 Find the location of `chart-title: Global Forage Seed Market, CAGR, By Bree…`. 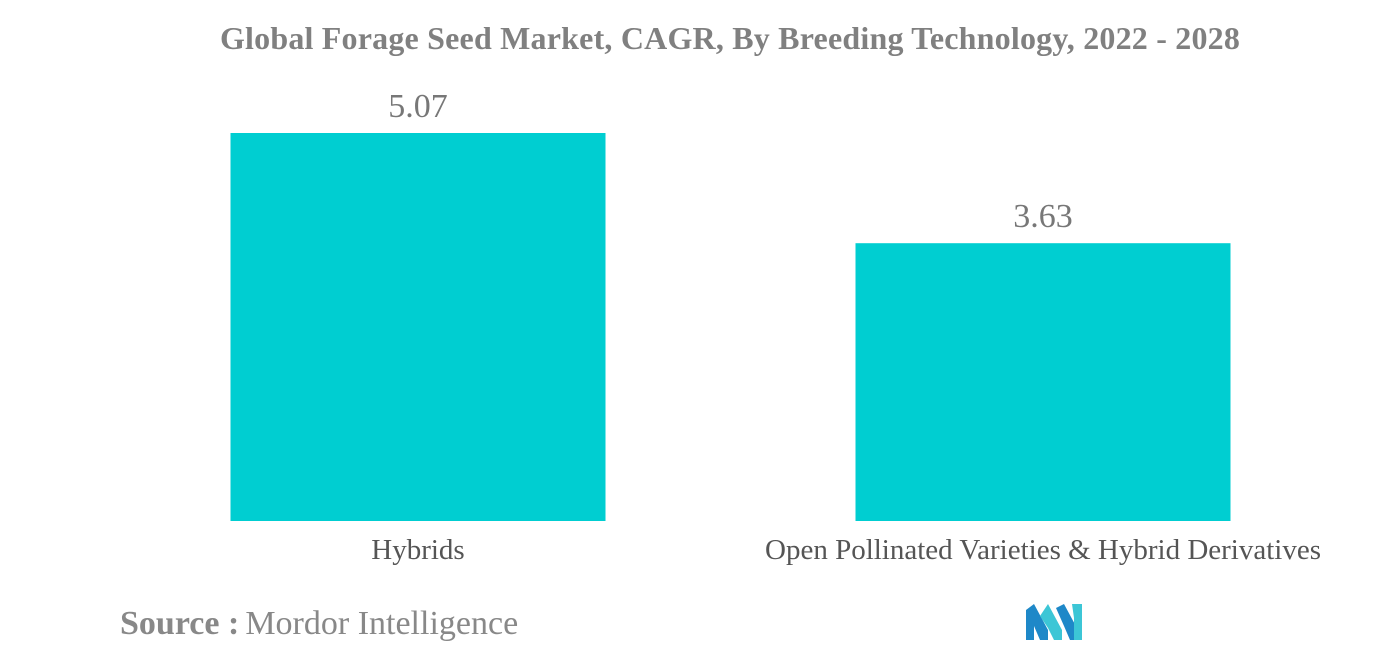

chart-title: Global Forage Seed Market, CAGR, By Bree… is located at coordinates (730, 38).